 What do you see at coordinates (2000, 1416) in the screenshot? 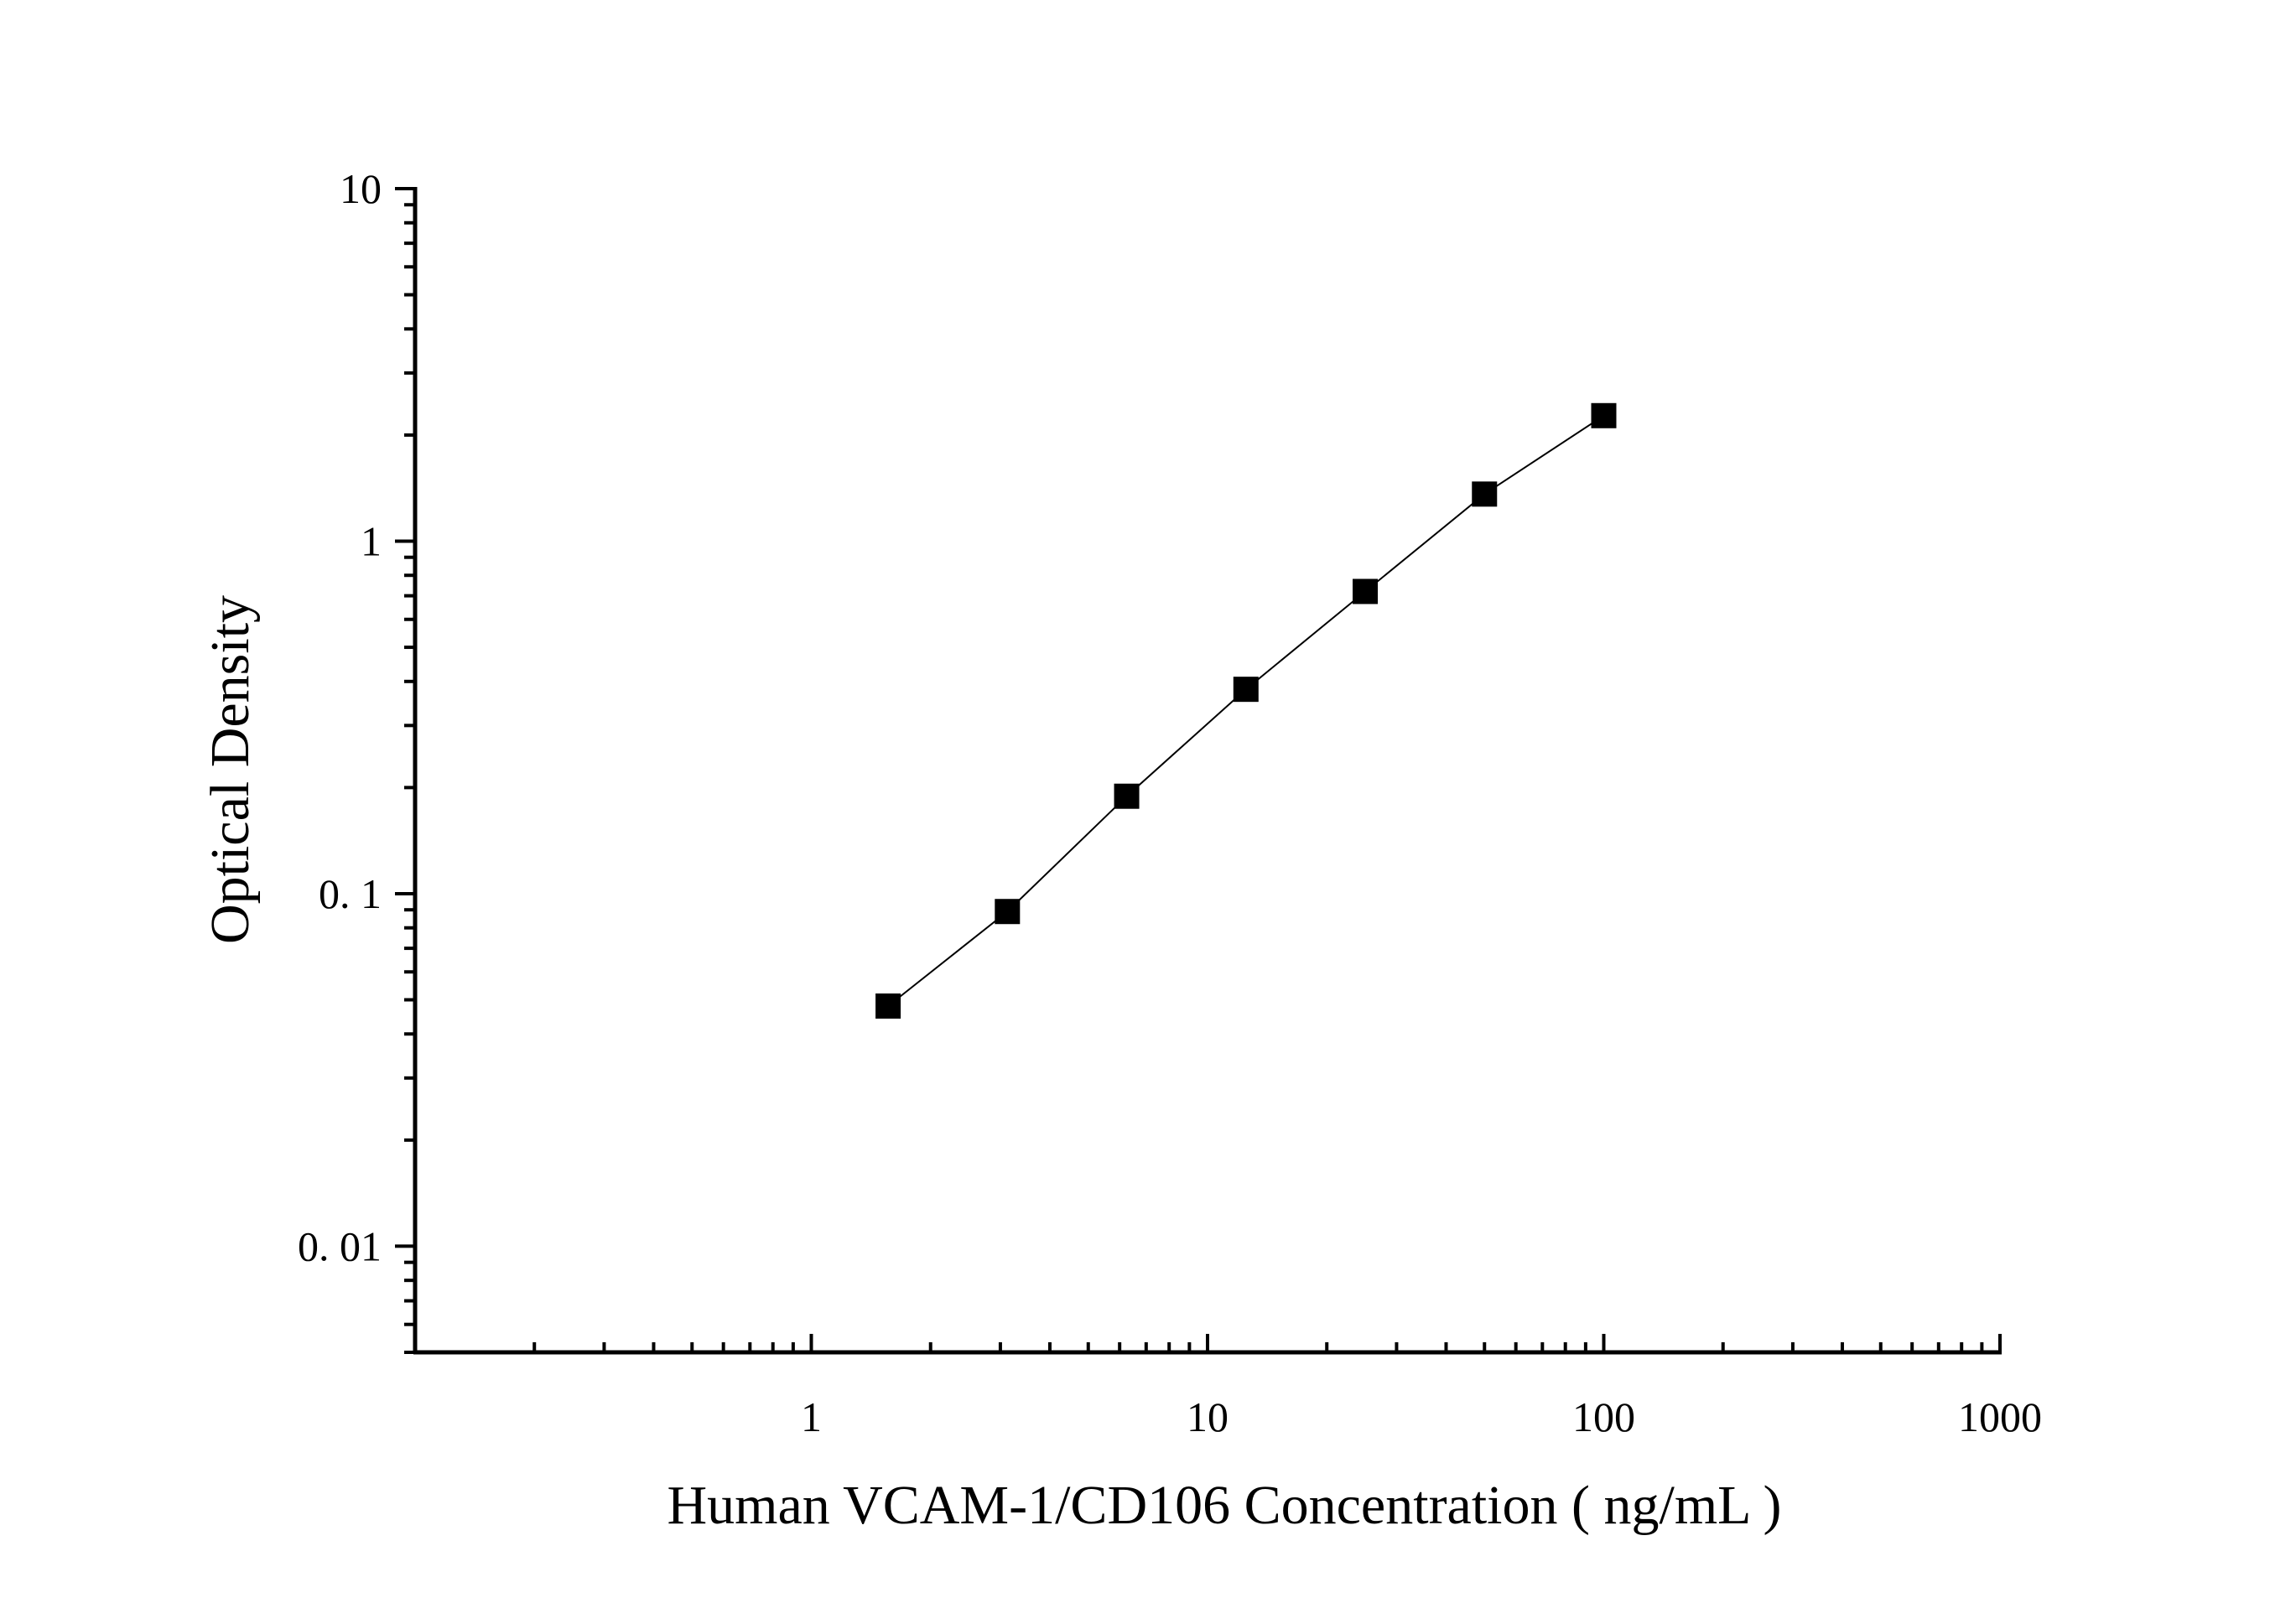
I see `x-tick-label: 1000` at bounding box center [2000, 1416].